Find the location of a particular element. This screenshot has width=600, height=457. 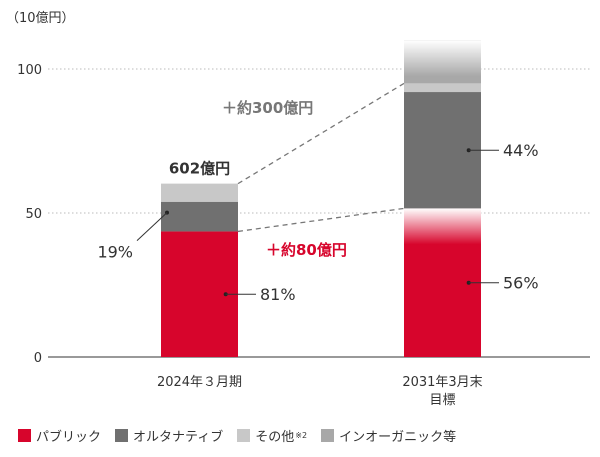

legend: パブリック オルタナティブ その他 ※2 インオーガニック等 is located at coordinates (244, 435).